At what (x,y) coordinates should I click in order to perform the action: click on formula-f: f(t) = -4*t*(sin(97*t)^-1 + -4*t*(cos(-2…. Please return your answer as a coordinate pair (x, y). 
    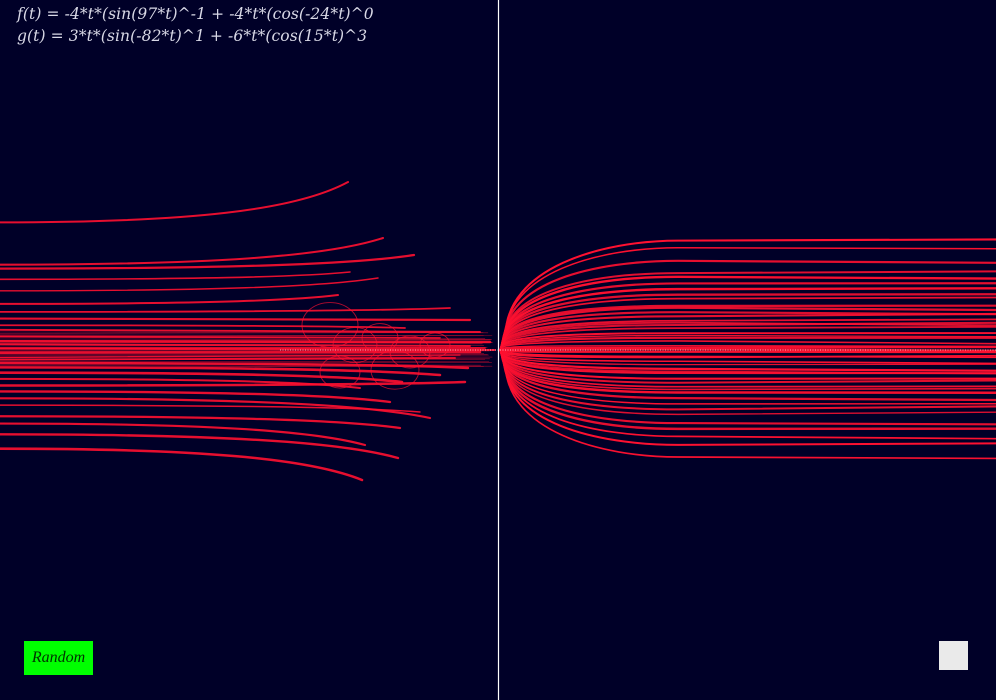
    Looking at the image, I should click on (195, 14).